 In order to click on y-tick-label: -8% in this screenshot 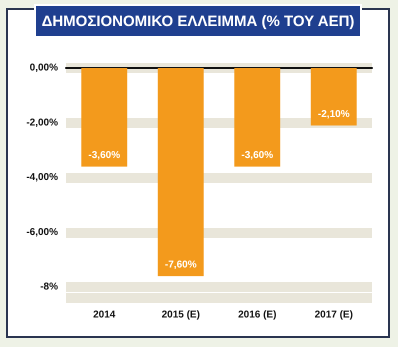, I will do `click(49, 287)`.